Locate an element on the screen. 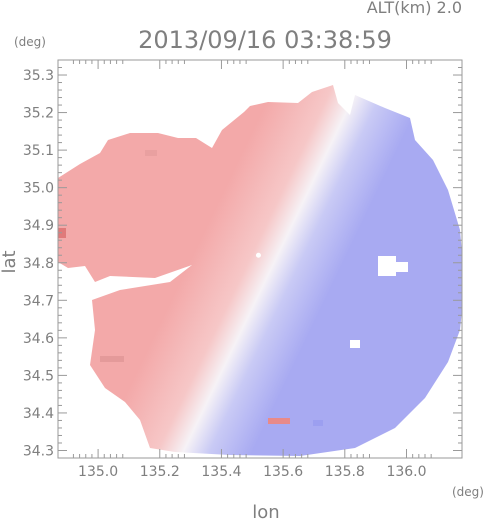 The height and width of the screenshot is (521, 491). x-unit-label: (deg) is located at coordinates (468, 492).